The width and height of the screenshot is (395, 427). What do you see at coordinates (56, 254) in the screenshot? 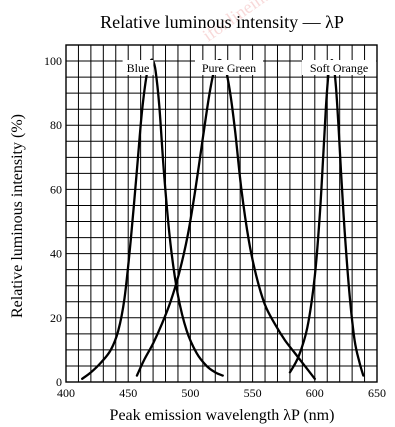
I see `y-tick-label: 40` at bounding box center [56, 254].